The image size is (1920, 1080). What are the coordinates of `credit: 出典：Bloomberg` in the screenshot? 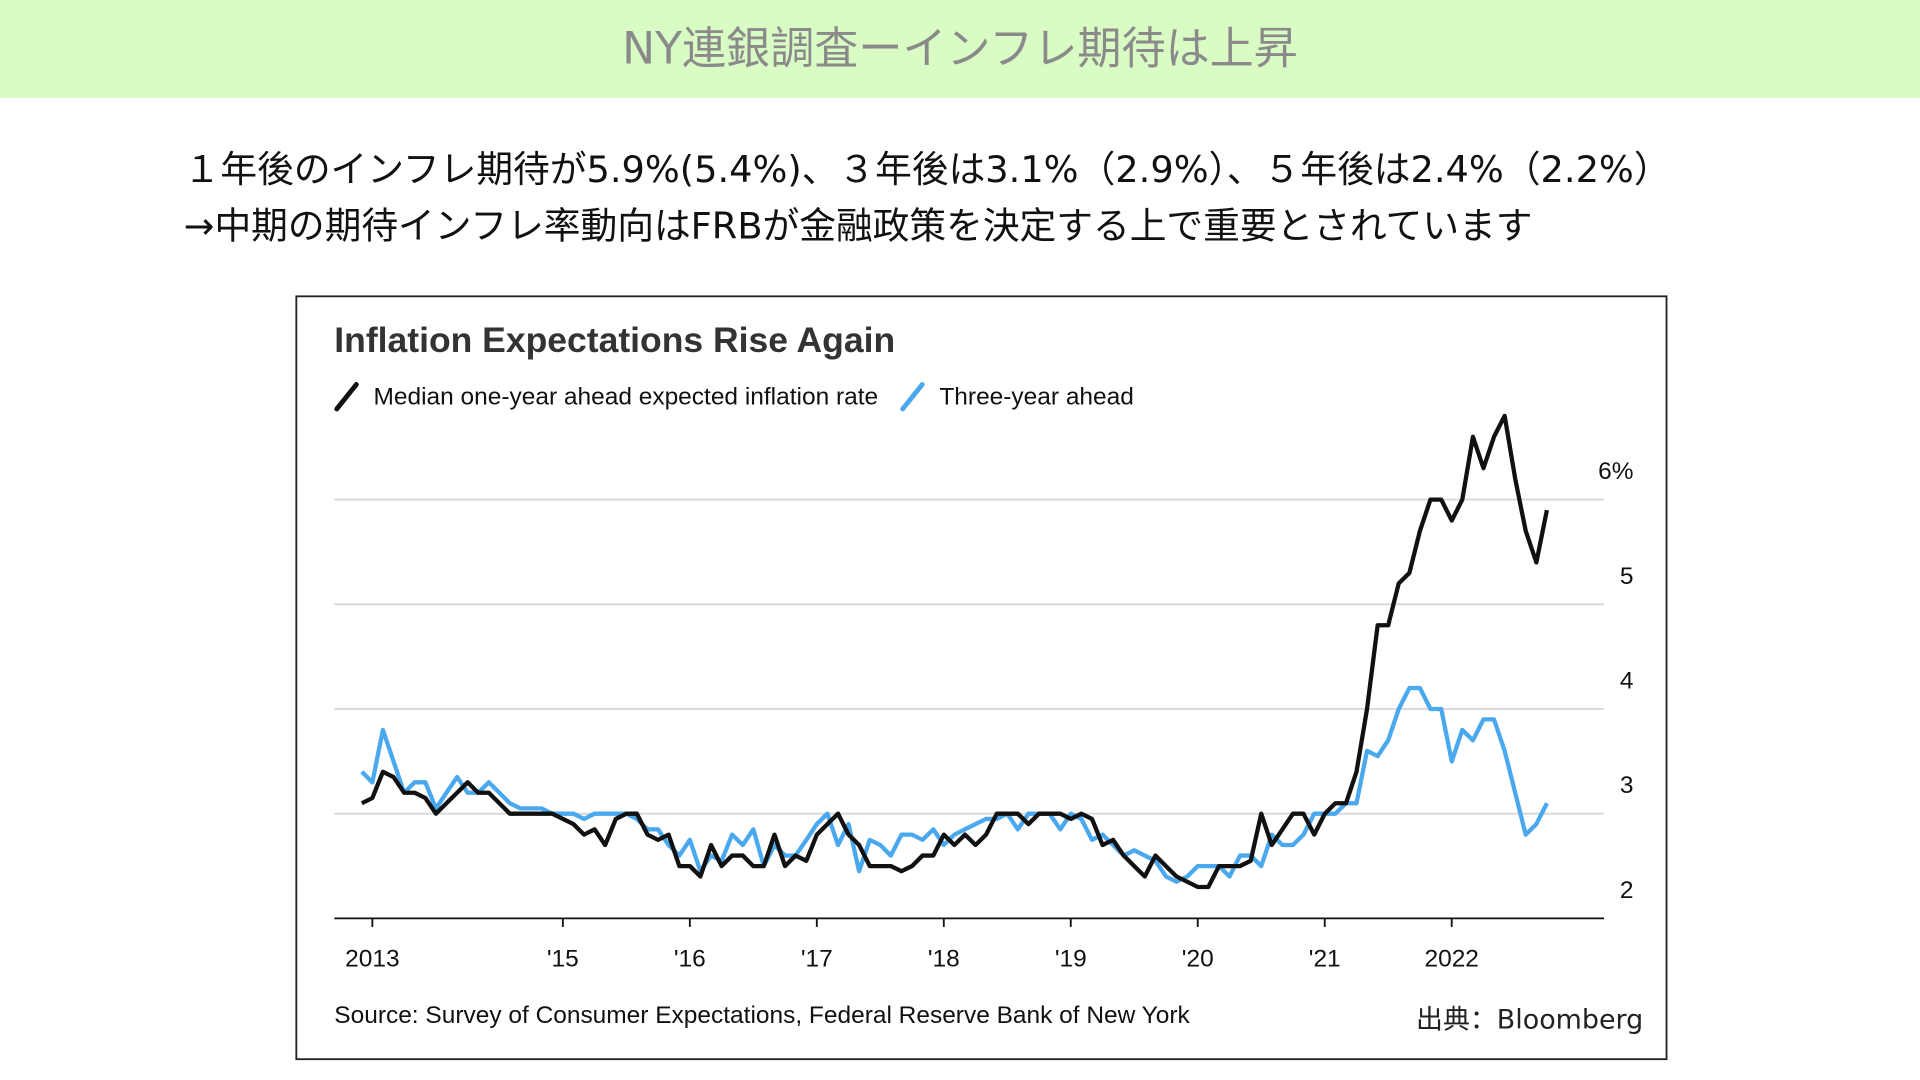 It's located at (1529, 1020).